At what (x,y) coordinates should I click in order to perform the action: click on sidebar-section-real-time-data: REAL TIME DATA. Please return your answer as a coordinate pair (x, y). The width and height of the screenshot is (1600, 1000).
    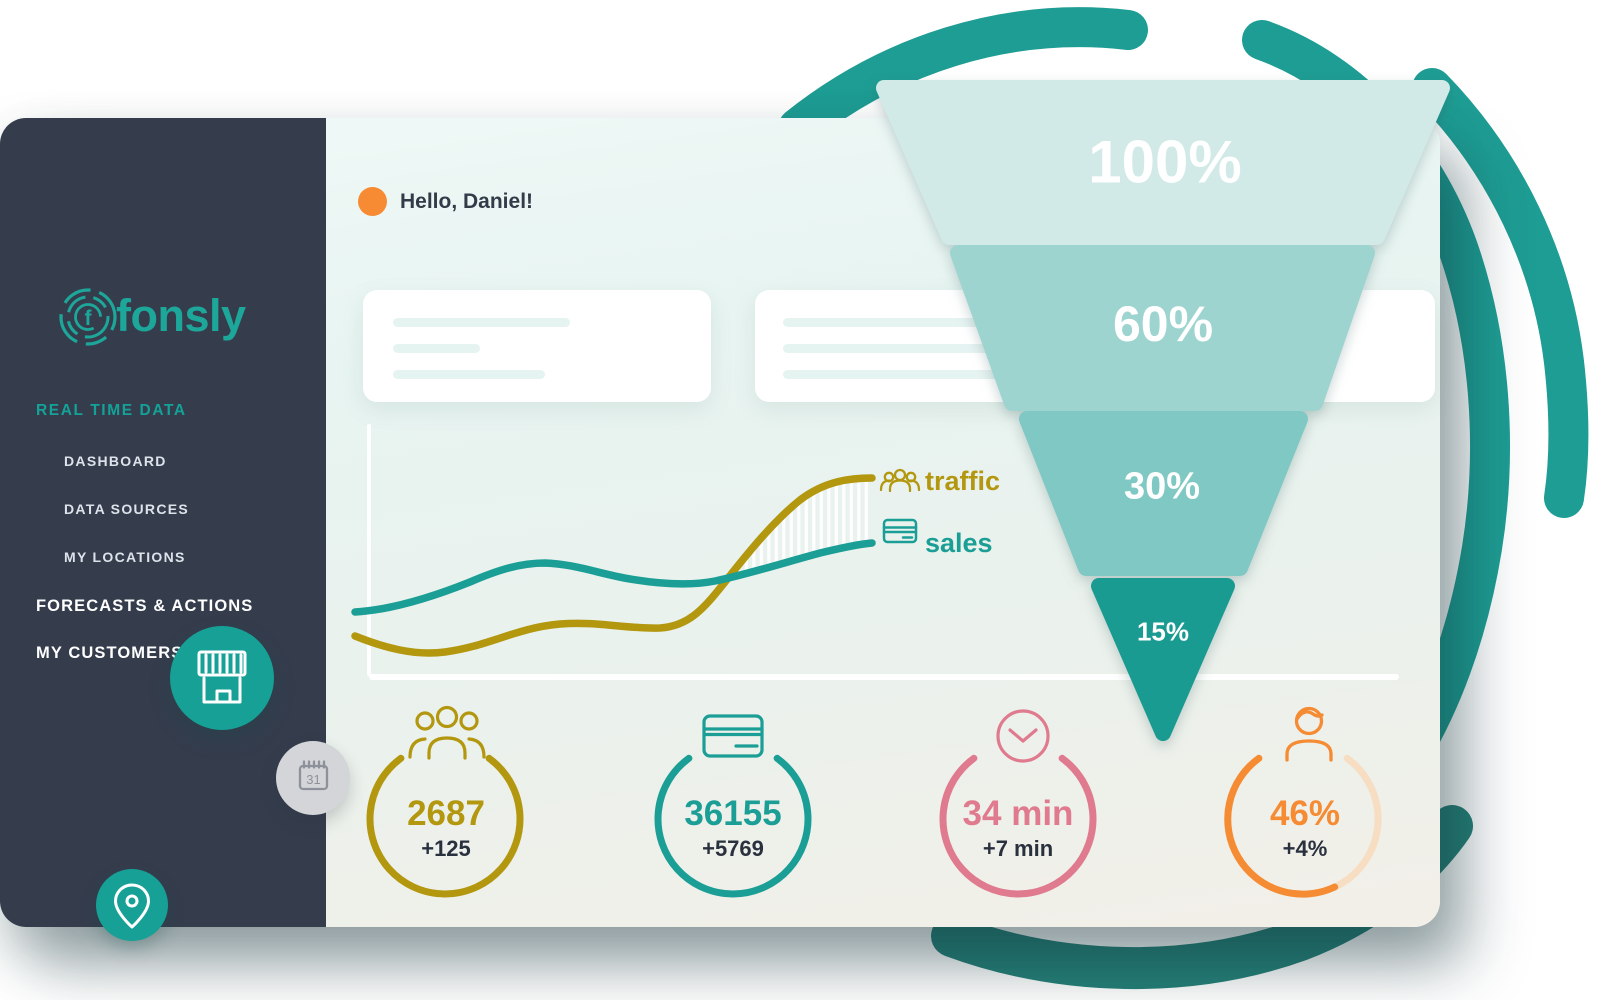
    Looking at the image, I should click on (111, 410).